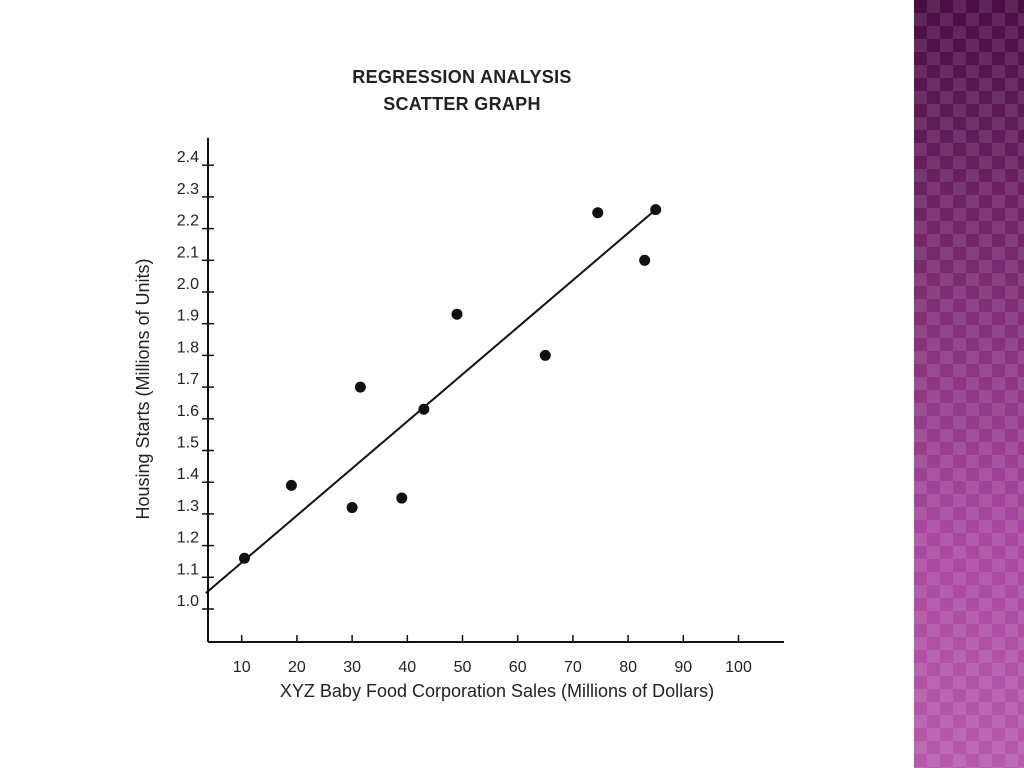  I want to click on chart-title-line-2: SCATTER GRAPH, so click(462, 104).